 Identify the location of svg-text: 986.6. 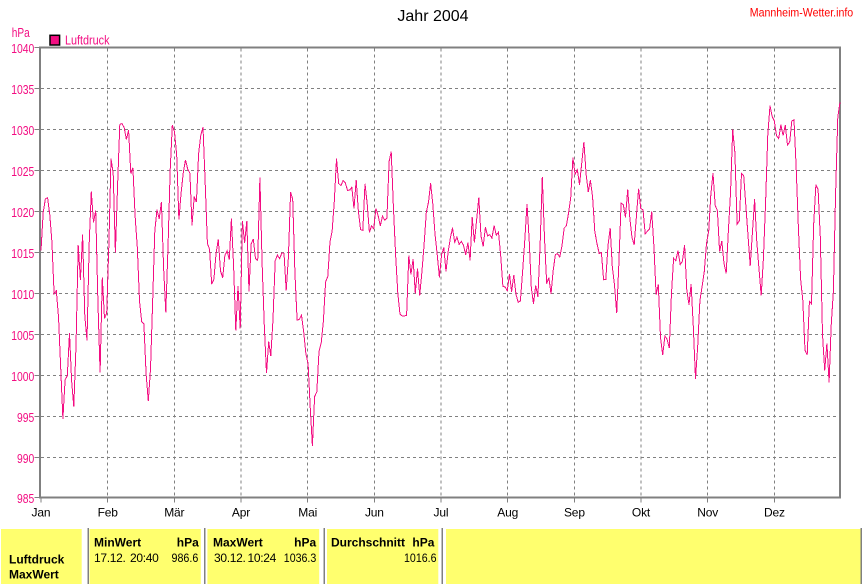
(185, 558).